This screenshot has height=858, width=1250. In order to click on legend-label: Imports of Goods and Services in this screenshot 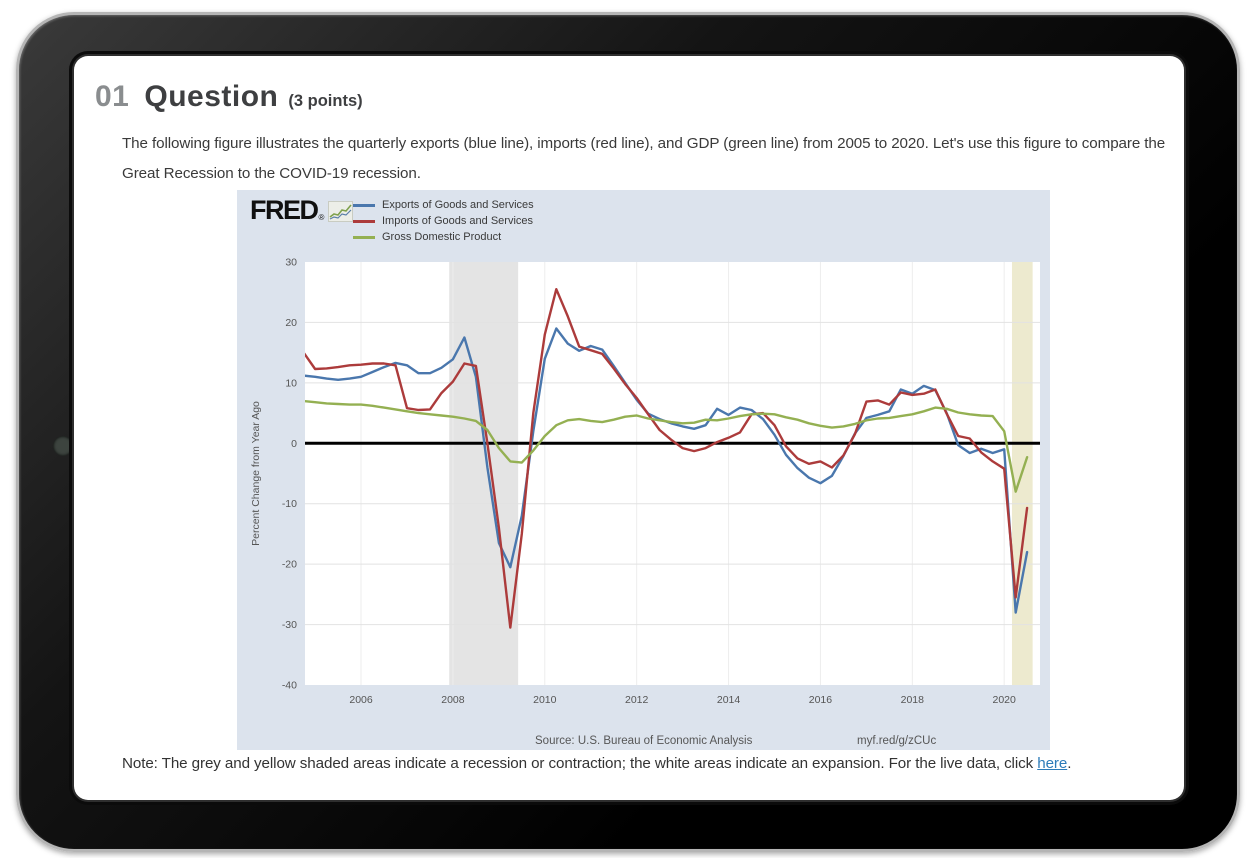, I will do `click(458, 221)`.